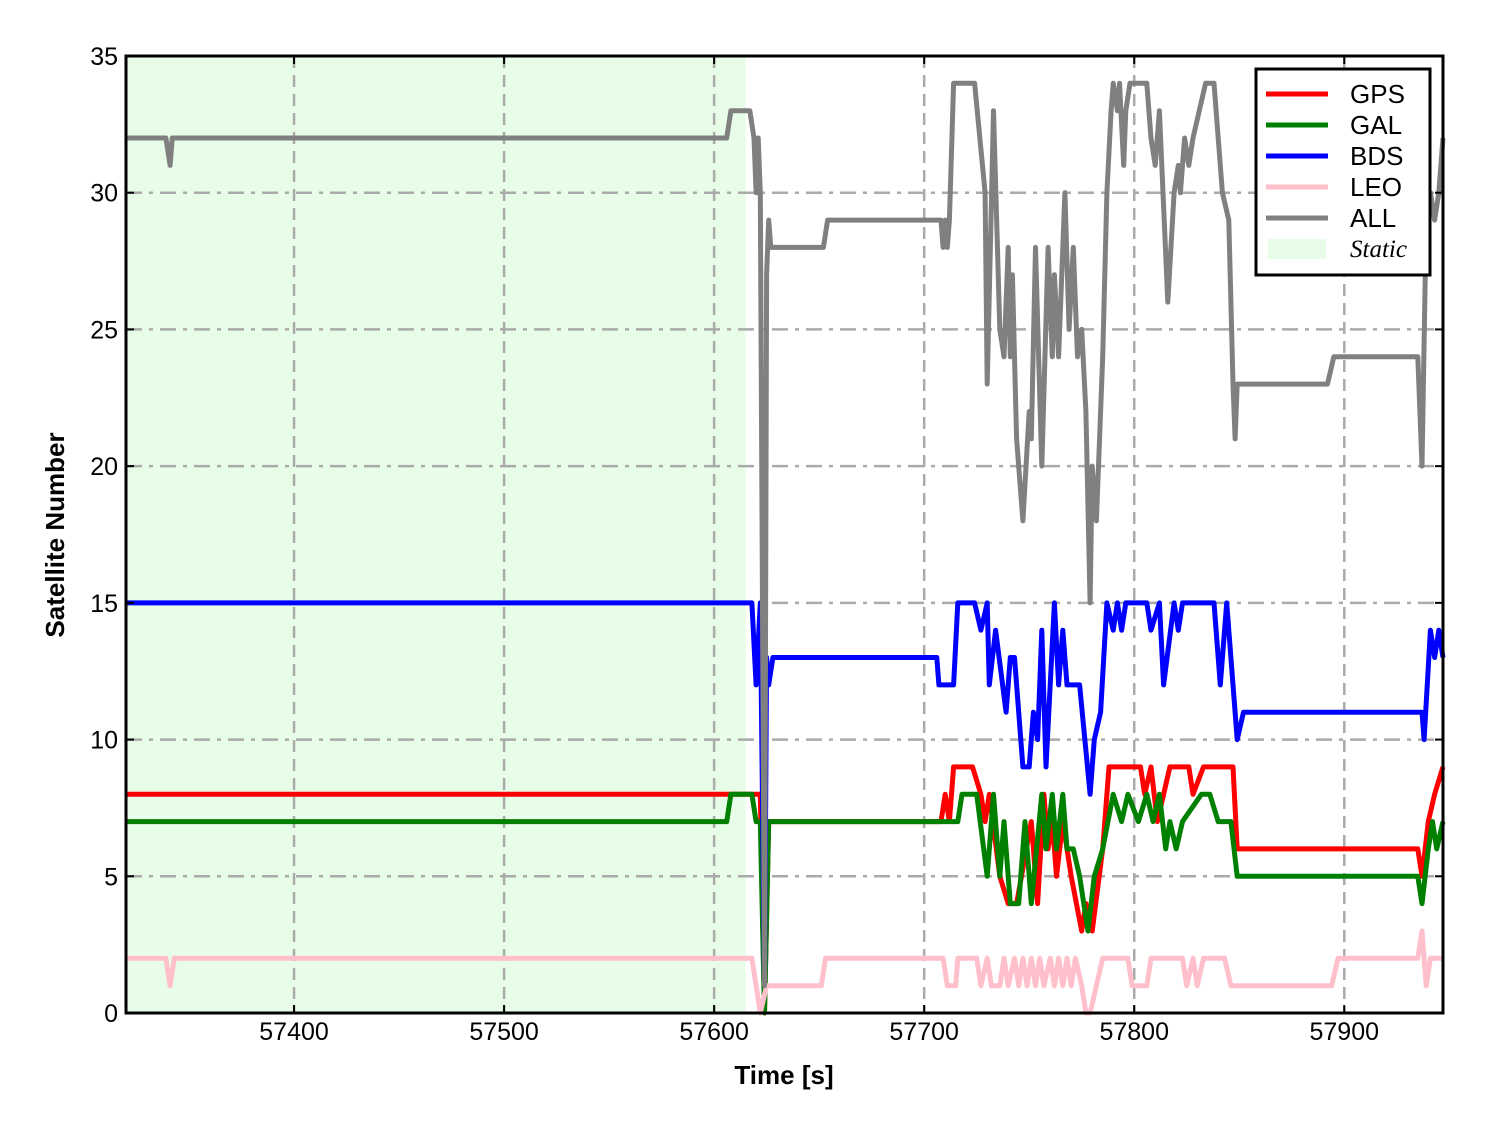  What do you see at coordinates (294, 1032) in the screenshot?
I see `x-tick-label: 57400` at bounding box center [294, 1032].